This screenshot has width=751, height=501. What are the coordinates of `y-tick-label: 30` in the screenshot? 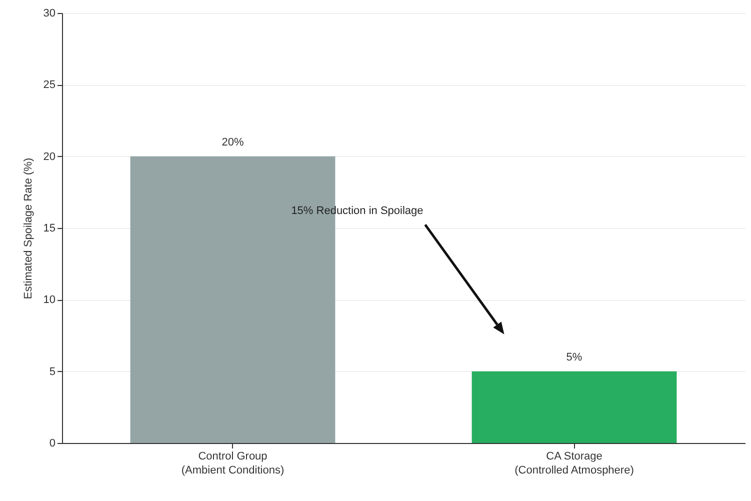 It's located at (49, 14).